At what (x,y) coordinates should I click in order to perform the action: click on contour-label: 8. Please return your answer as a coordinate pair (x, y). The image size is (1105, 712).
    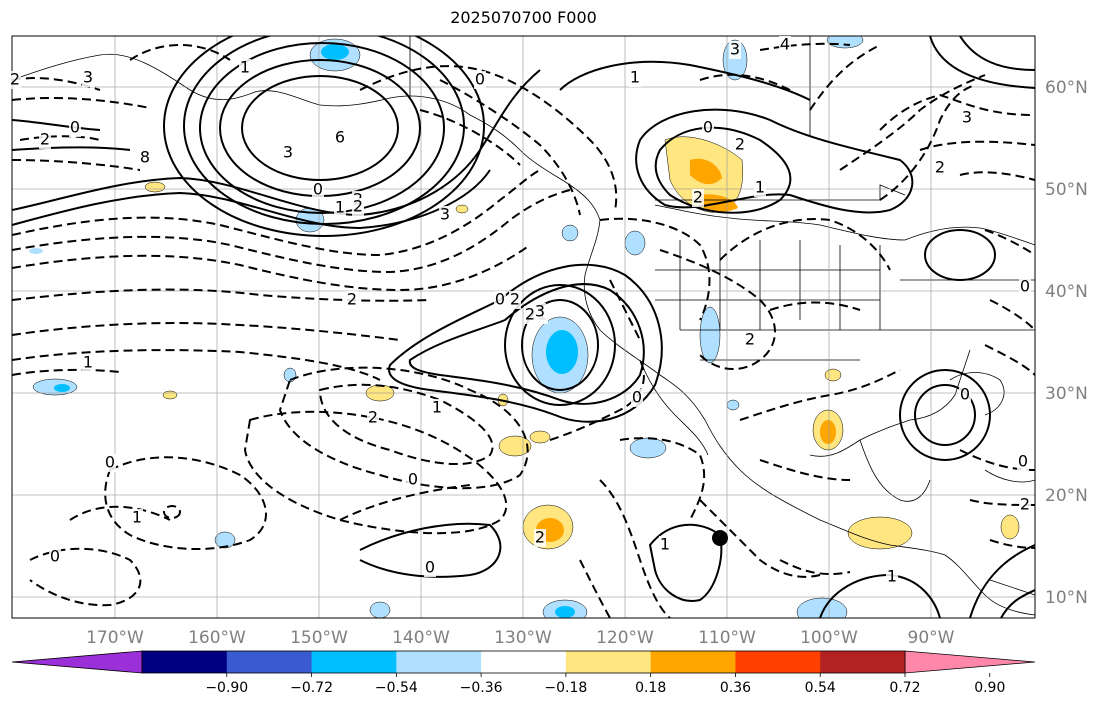
    Looking at the image, I should click on (145, 157).